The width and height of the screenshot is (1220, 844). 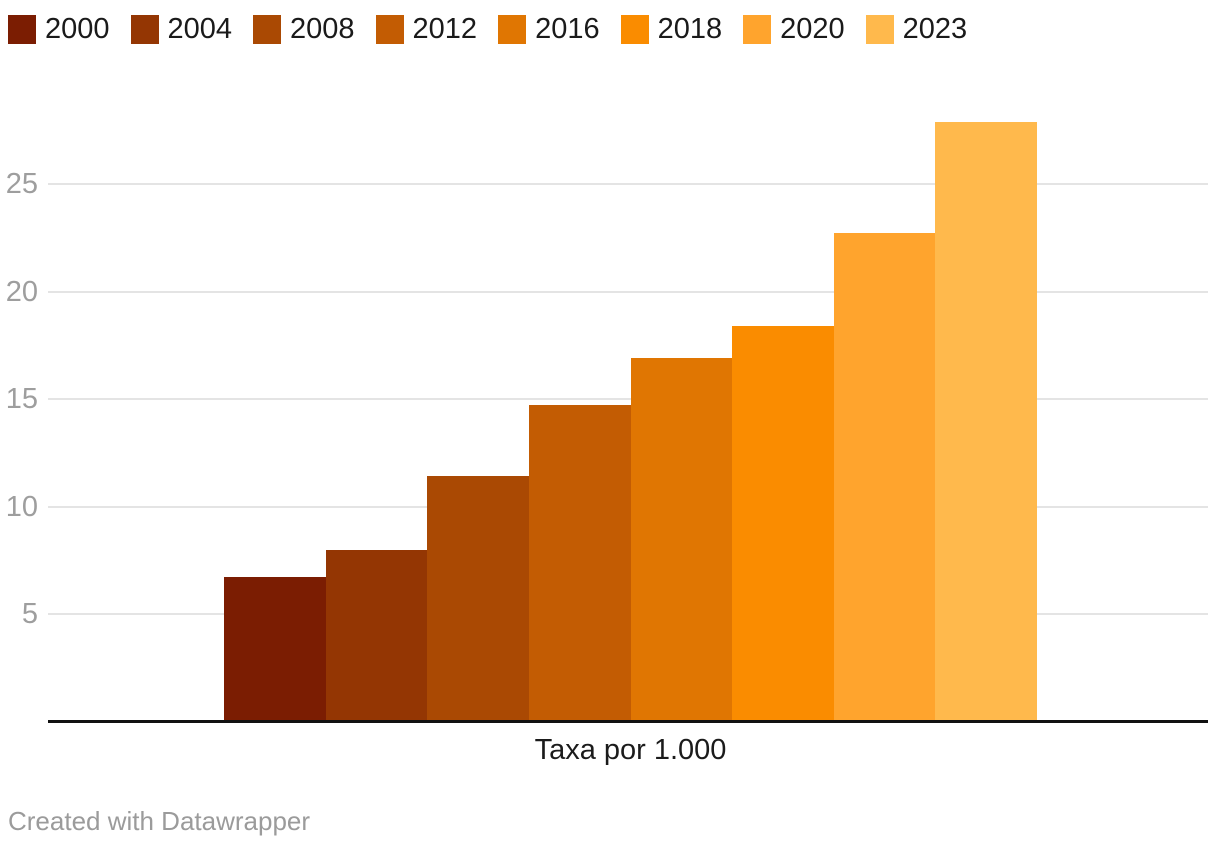 What do you see at coordinates (567, 29) in the screenshot?
I see `legend-label: 2016` at bounding box center [567, 29].